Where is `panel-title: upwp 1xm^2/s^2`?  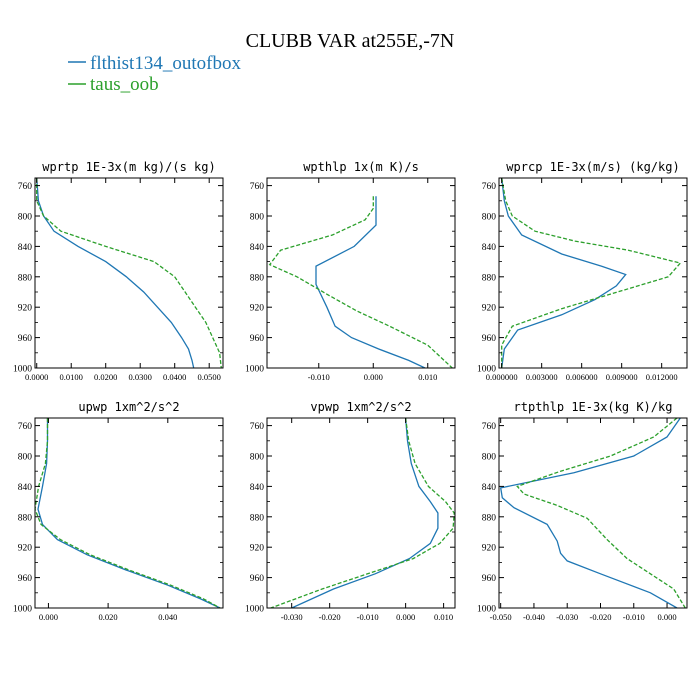 panel-title: upwp 1xm^2/s^2 is located at coordinates (128, 407).